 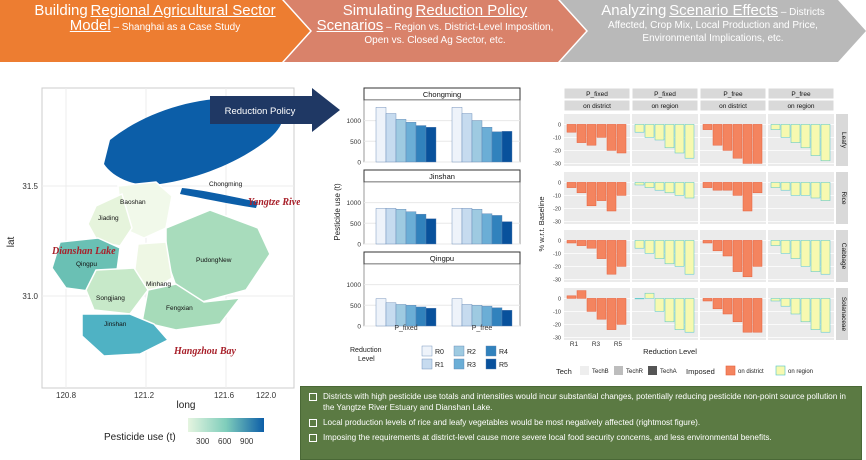 I want to click on annotation-yangtze: Yangtze River Estuary, so click(x=274, y=202).